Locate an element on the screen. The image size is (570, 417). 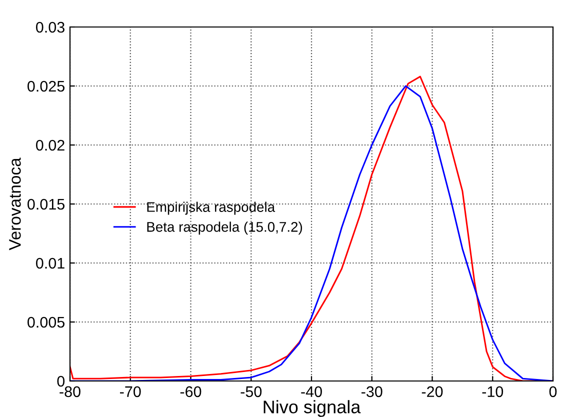
y-axis-title: Verovatnoca is located at coordinates (15, 204).